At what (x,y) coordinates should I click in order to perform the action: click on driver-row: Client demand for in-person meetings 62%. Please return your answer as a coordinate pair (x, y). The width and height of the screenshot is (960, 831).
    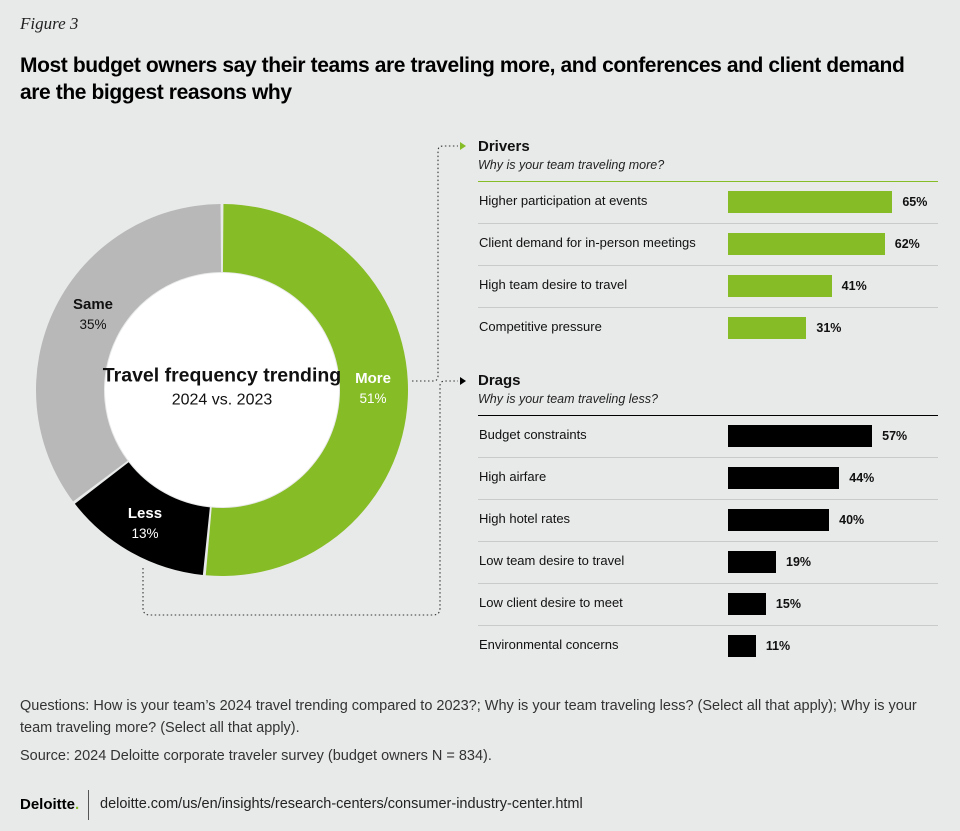
    Looking at the image, I should click on (708, 245).